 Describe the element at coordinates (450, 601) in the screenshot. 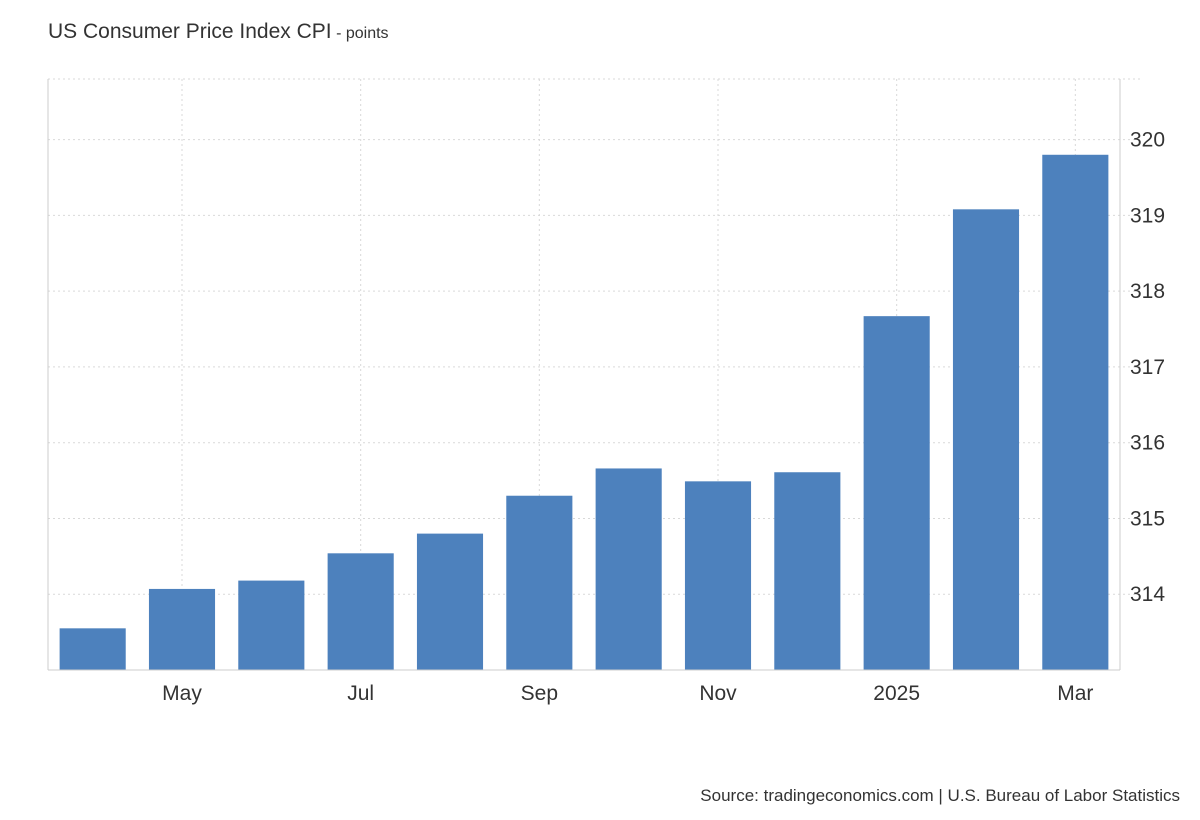

I see `bar-Aug` at that location.